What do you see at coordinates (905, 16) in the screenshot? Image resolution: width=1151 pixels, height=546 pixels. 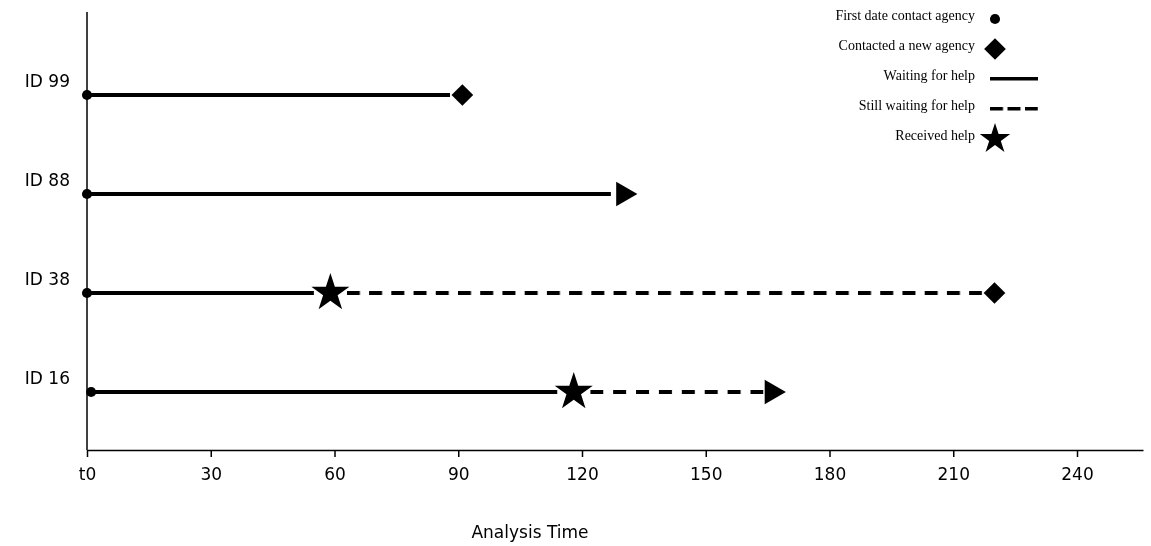 I see `legend-label: First date contact agency` at bounding box center [905, 16].